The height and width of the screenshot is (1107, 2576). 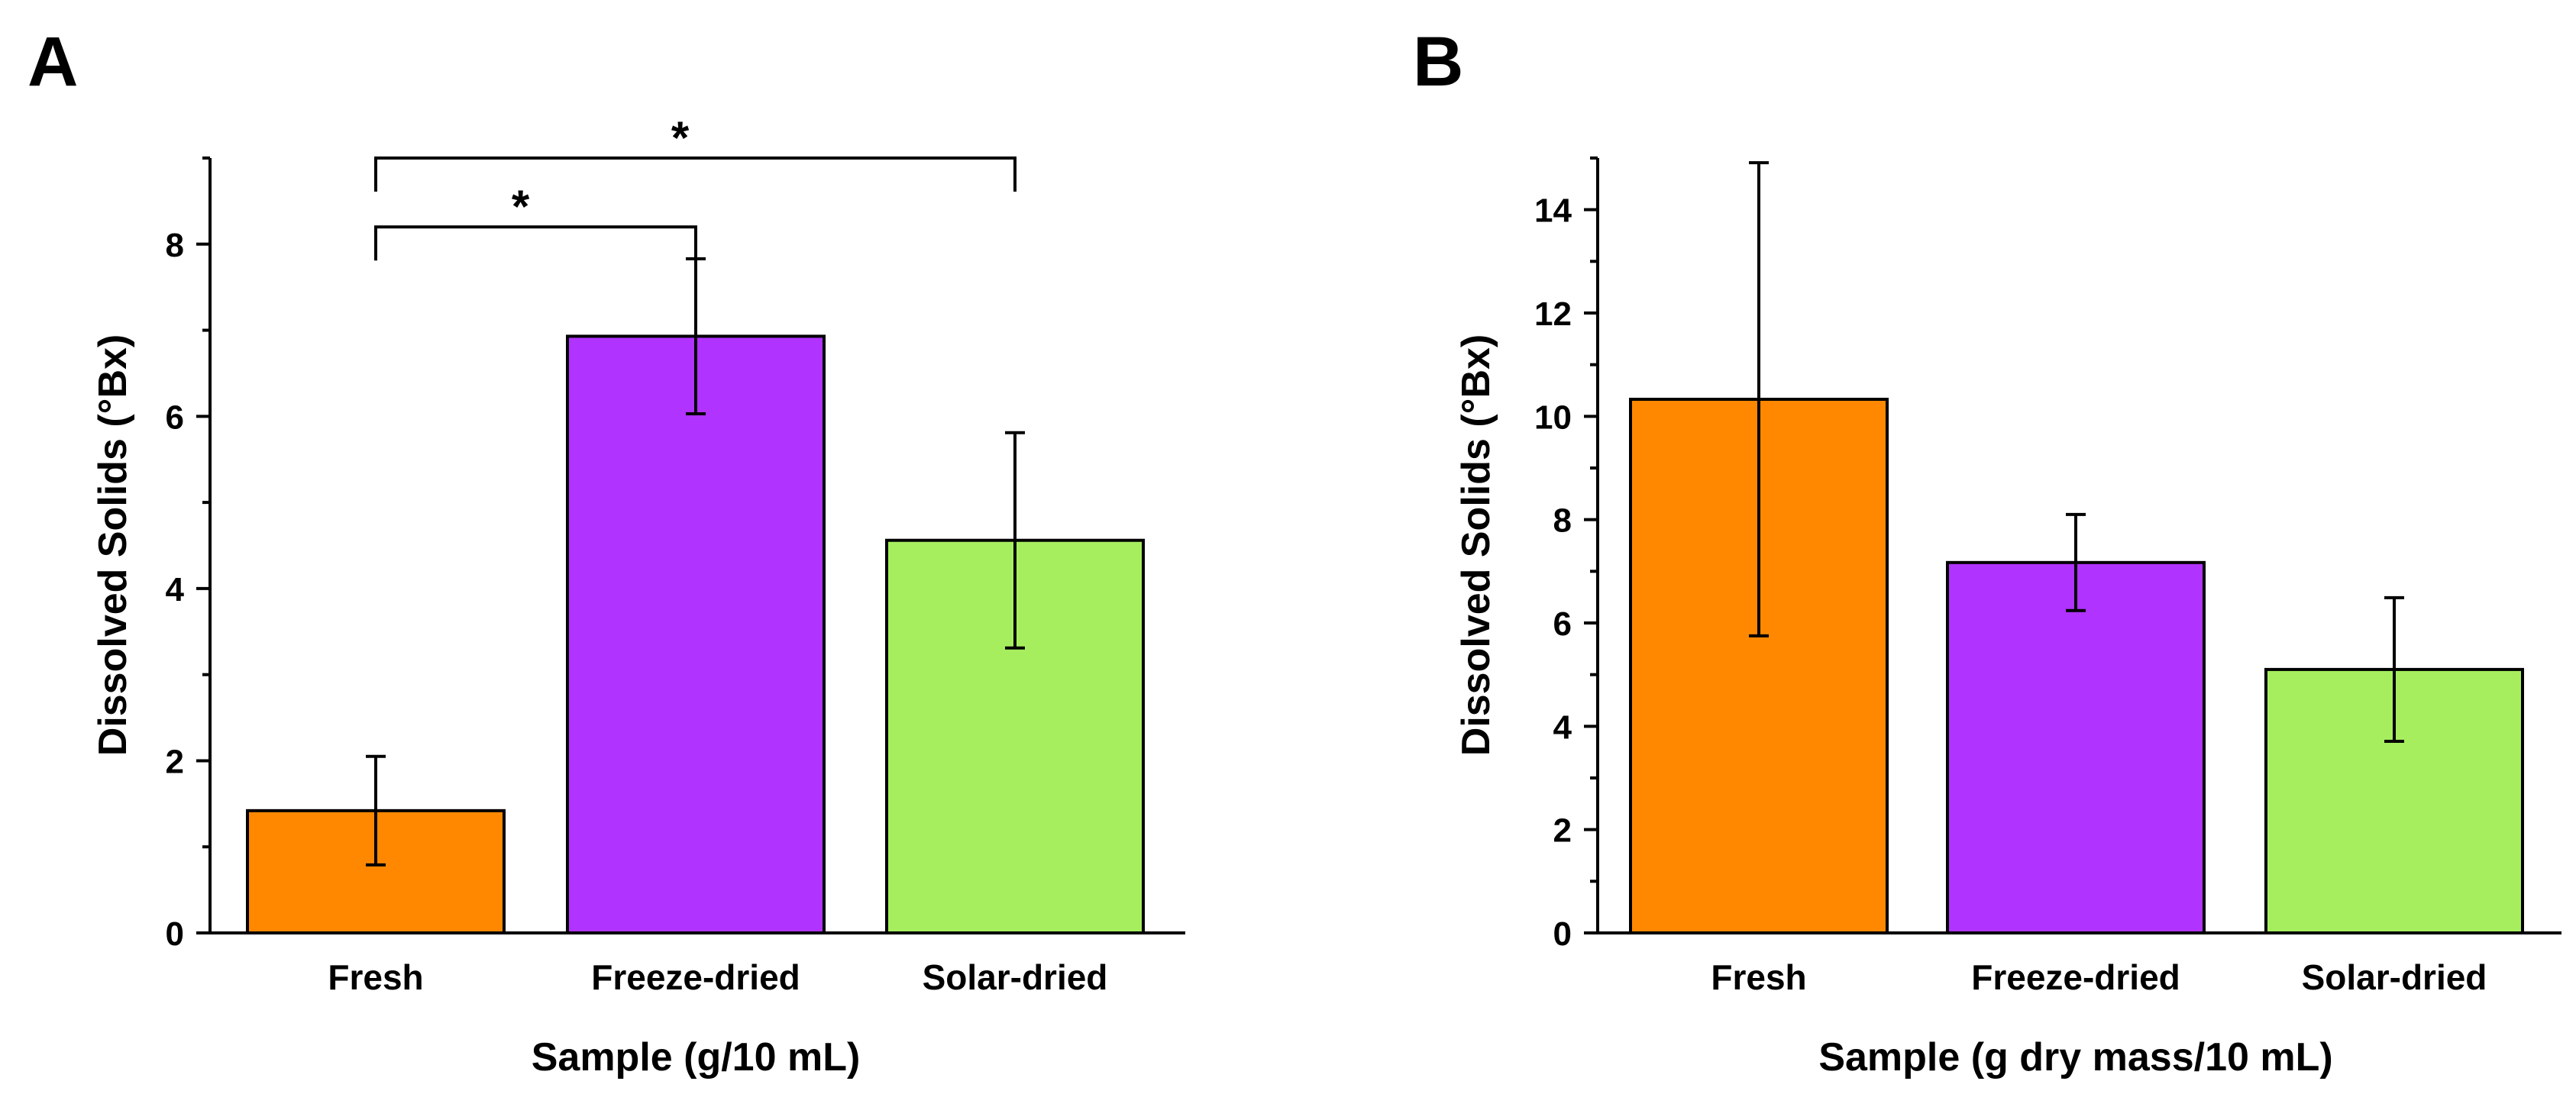 I want to click on panel-b-category-solar-dried: Solar-dried, so click(x=2394, y=977).